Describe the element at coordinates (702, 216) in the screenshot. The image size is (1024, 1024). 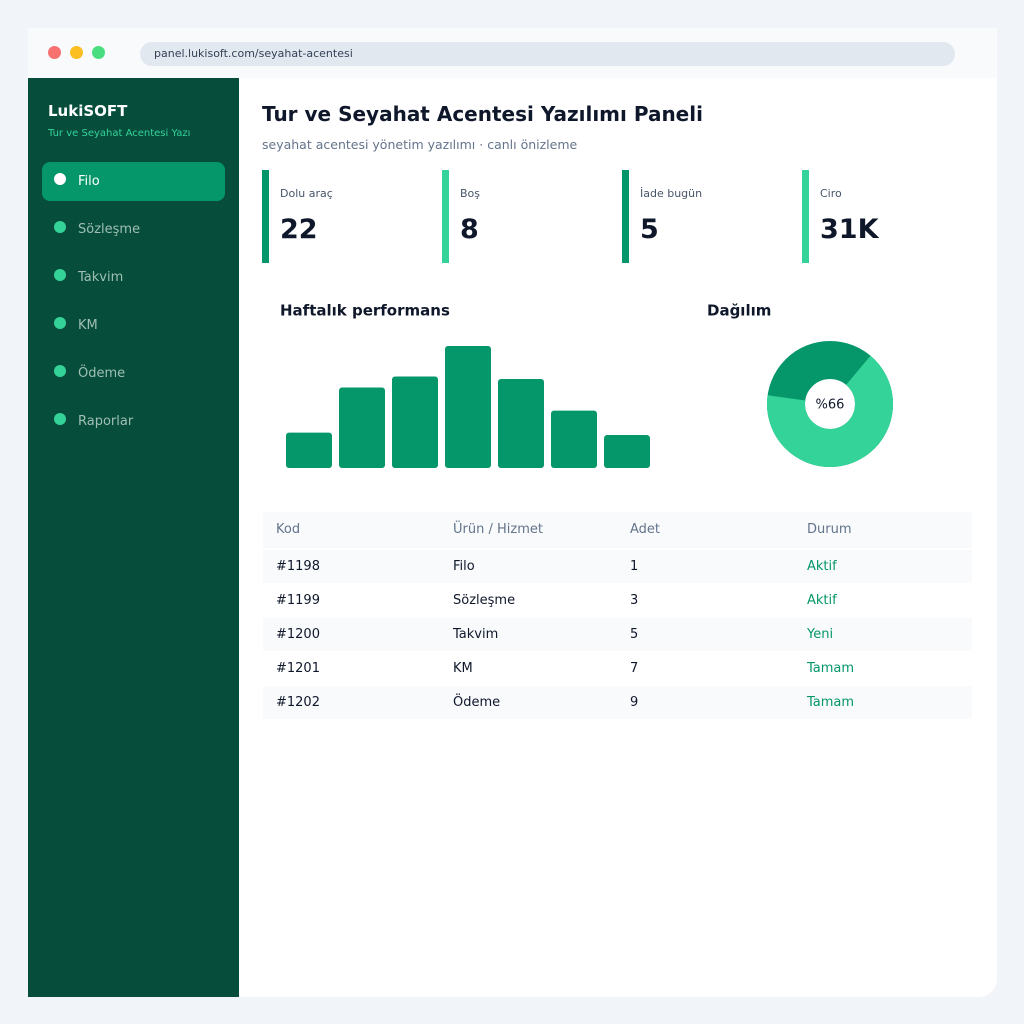
I see `kpi-card: İade bugün 5` at that location.